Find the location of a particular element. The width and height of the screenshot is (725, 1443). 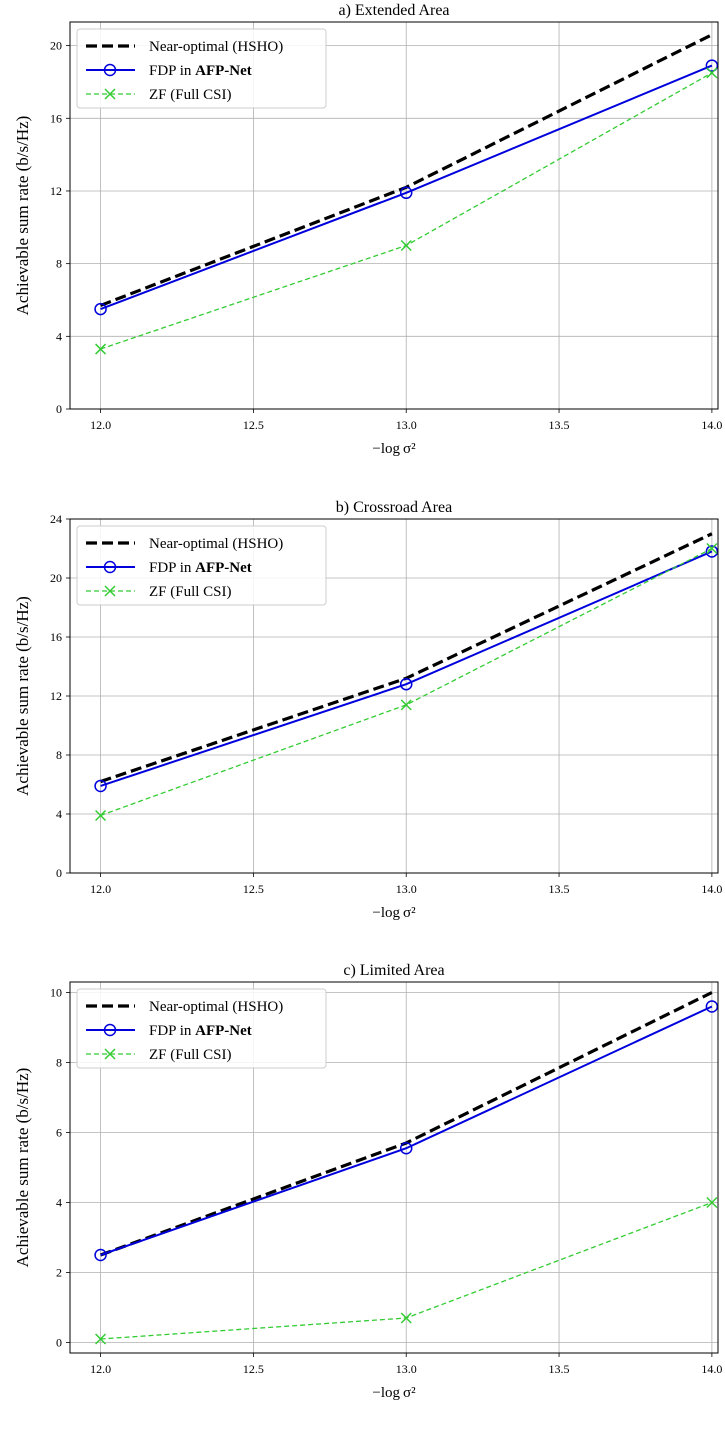

y-tick-label: 6 is located at coordinates (59, 1133).